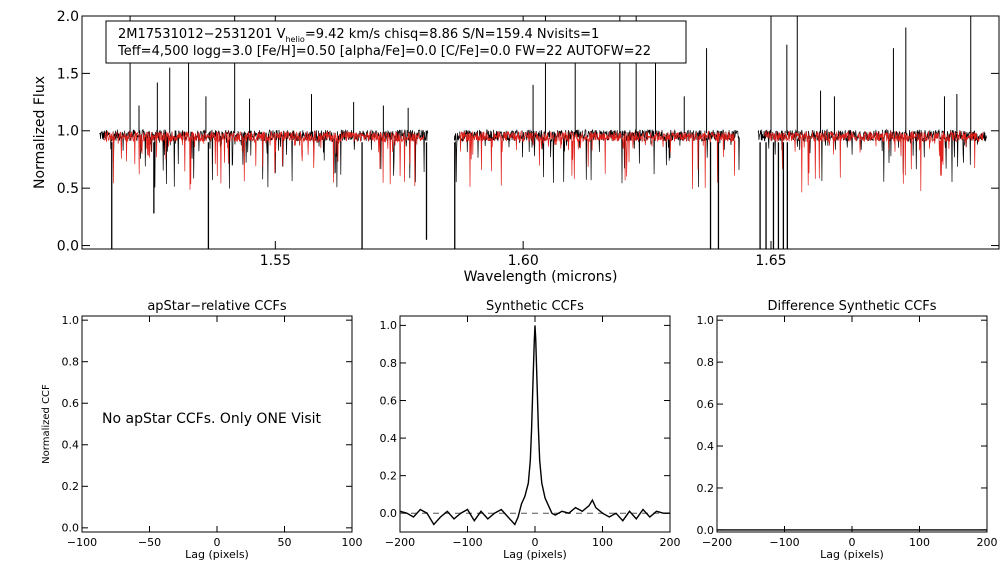  I want to click on legend-line1-pre: 2M17531012−2531201 V, so click(202, 34).